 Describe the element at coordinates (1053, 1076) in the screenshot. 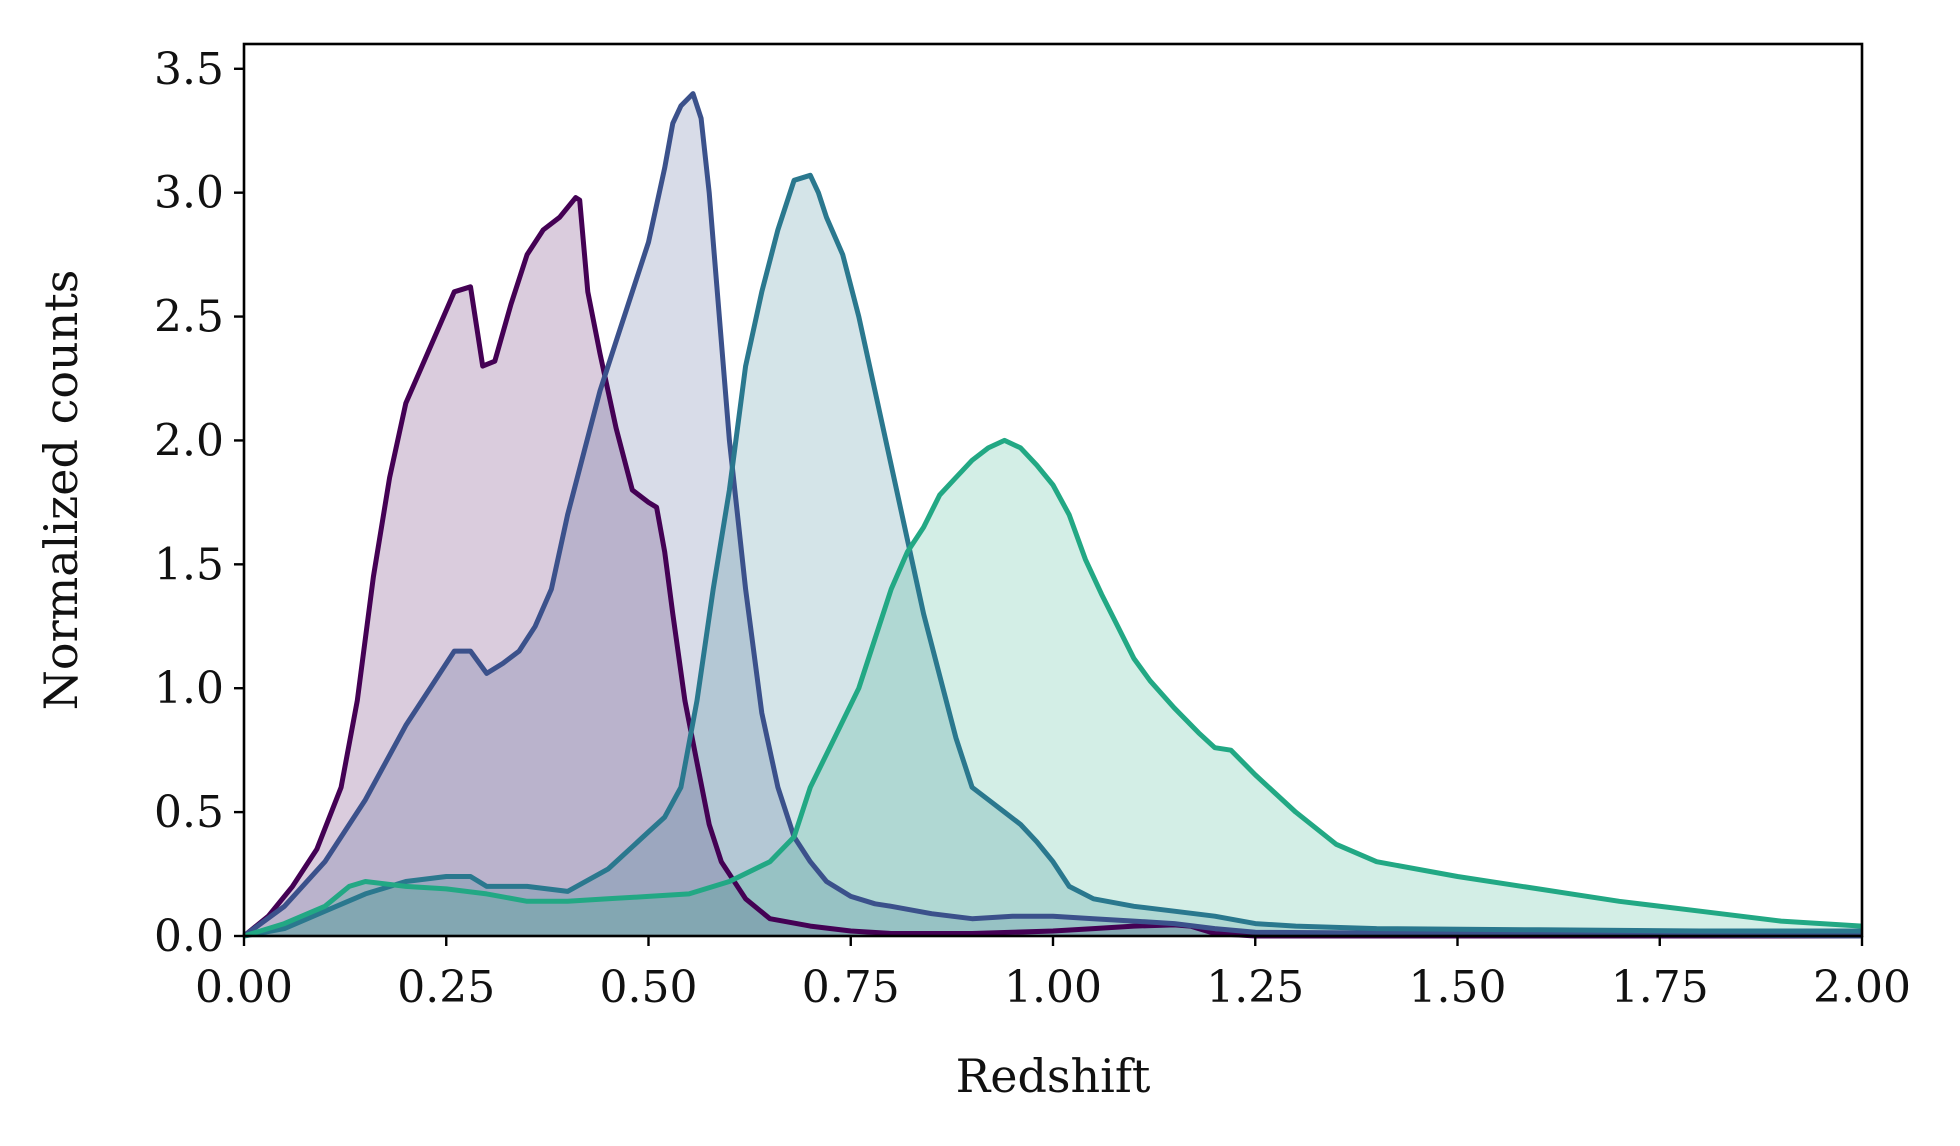

I see `x-axis-label: Redshift` at that location.